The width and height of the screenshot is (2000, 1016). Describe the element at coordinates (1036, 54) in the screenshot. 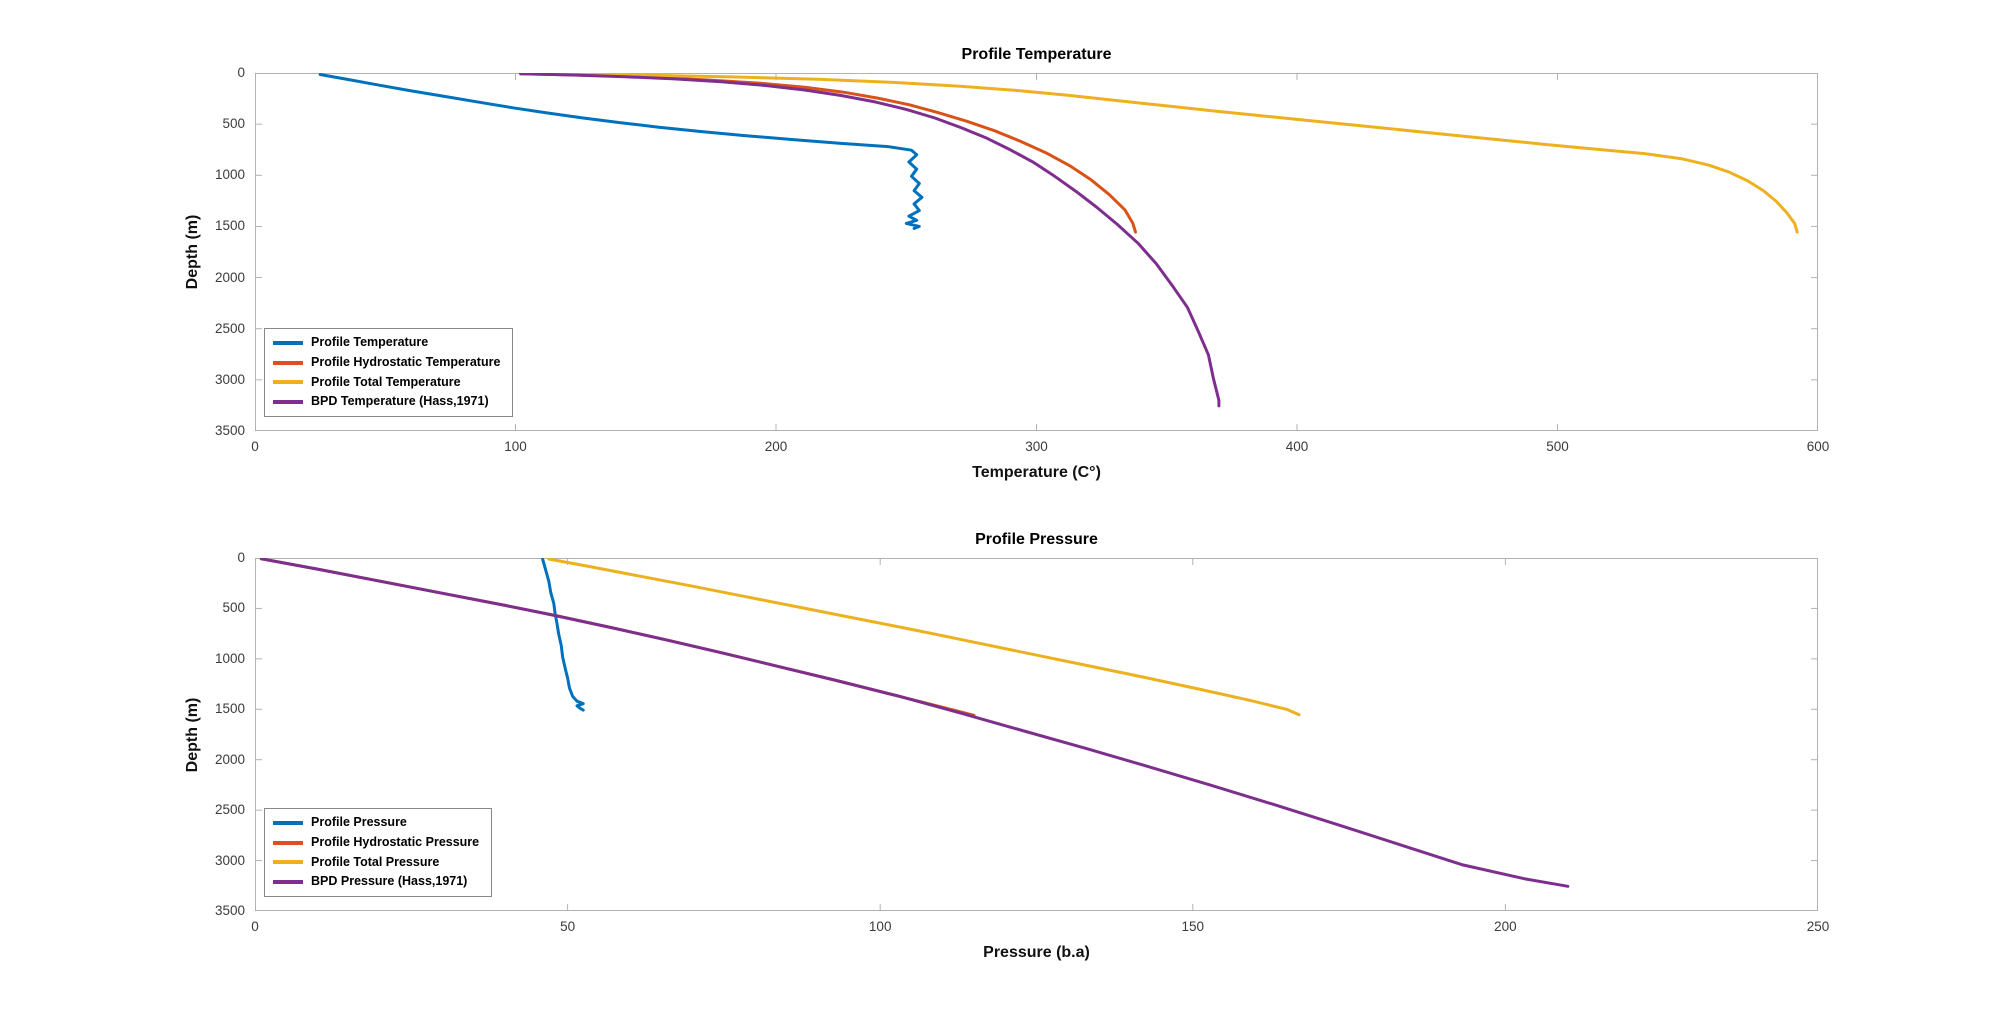

I see `temperature-chart-title: Profile Temperature` at that location.